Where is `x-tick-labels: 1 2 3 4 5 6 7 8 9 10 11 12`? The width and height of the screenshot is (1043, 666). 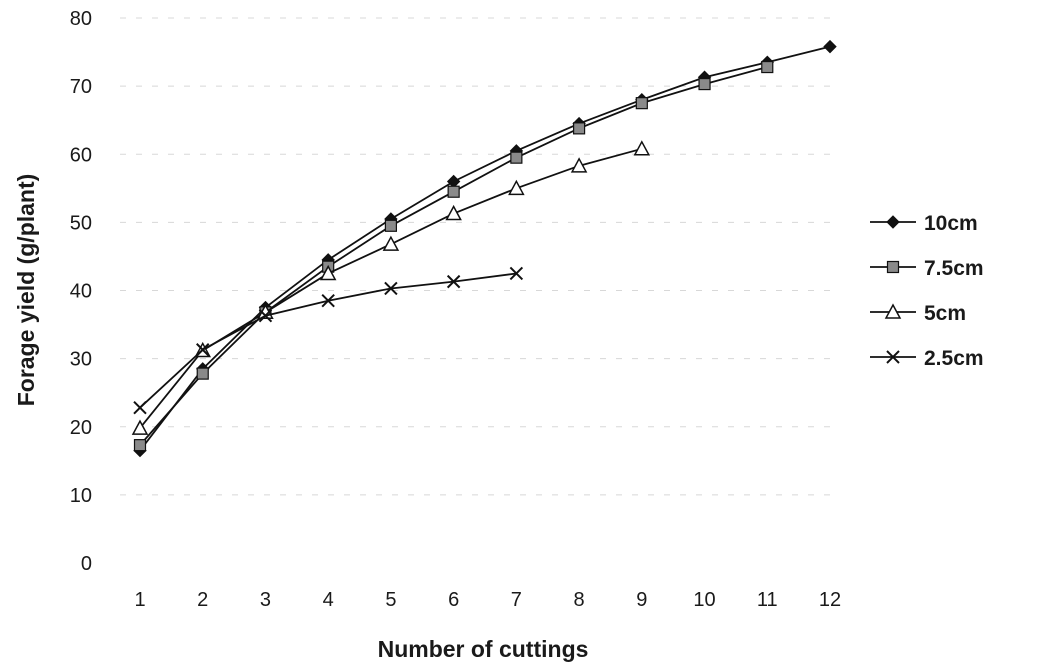 x-tick-labels: 1 2 3 4 5 6 7 8 9 10 11 12 is located at coordinates (487, 600).